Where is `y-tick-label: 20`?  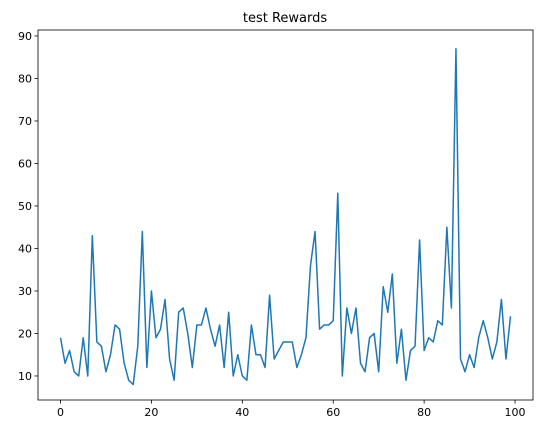
y-tick-label: 20 is located at coordinates (25, 333).